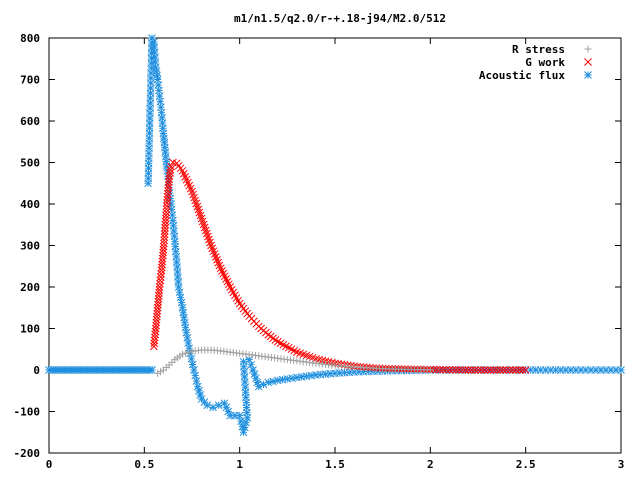 The height and width of the screenshot is (480, 640). What do you see at coordinates (526, 464) in the screenshot?
I see `x-tick-label: 2.5` at bounding box center [526, 464].